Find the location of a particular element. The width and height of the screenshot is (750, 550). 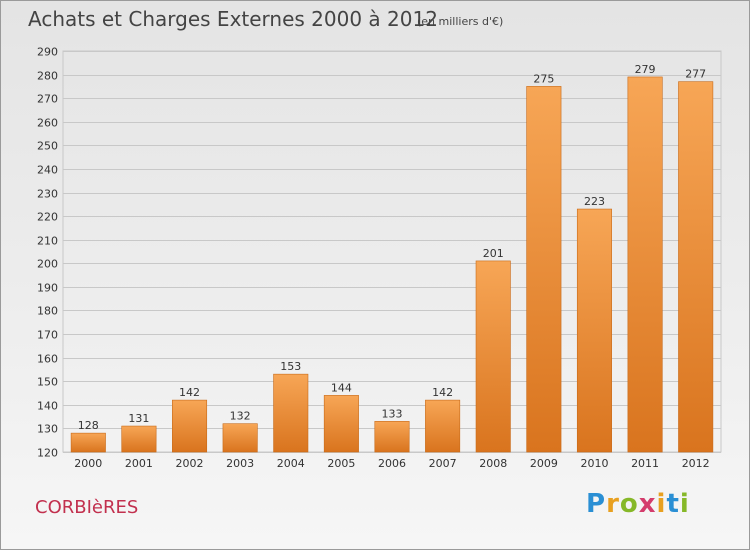

y-tick-label: 170 is located at coordinates (47, 335).